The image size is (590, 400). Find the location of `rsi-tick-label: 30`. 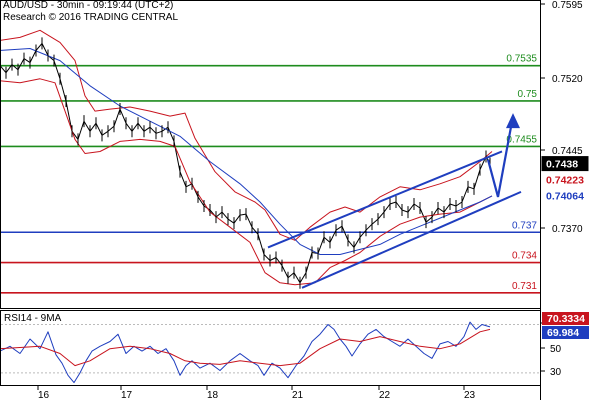

rsi-tick-label: 30 is located at coordinates (556, 372).